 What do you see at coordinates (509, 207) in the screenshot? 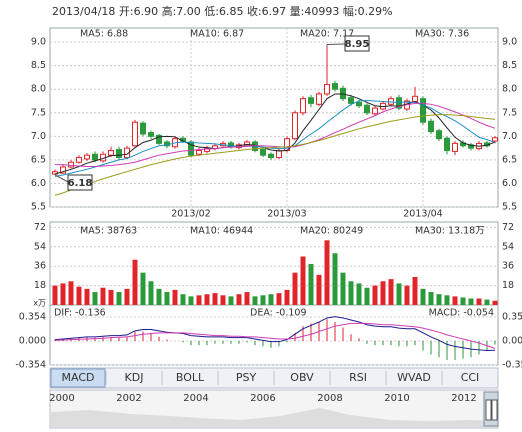
I see `y-tick-label-right: 5.5` at bounding box center [509, 207].